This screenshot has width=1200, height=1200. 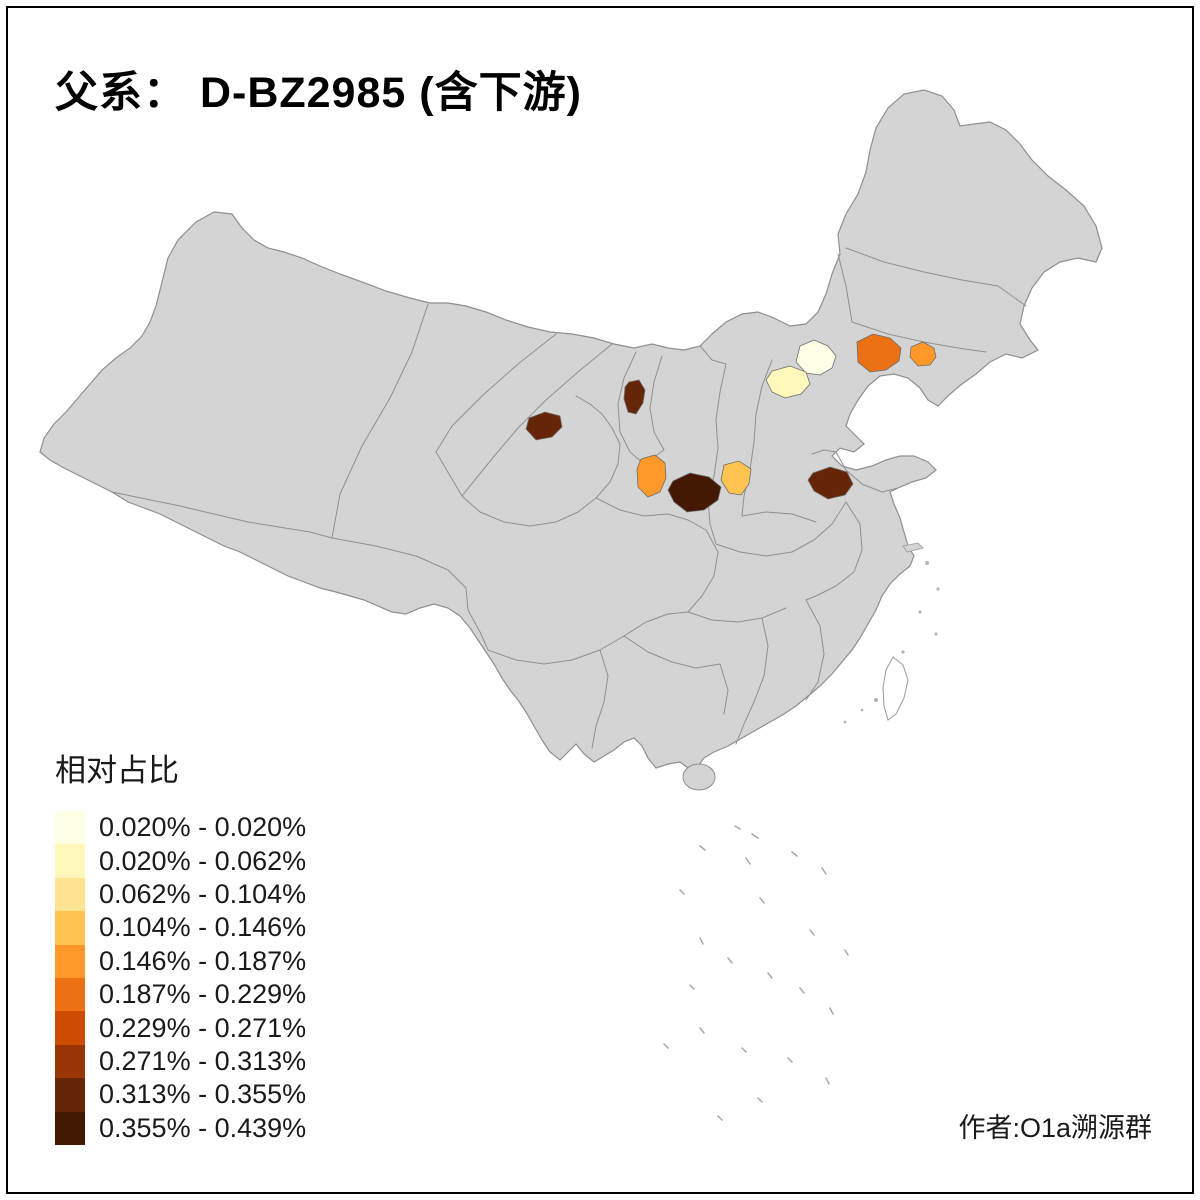 What do you see at coordinates (203, 827) in the screenshot?
I see `legend-label: 0.020% - 0.020%` at bounding box center [203, 827].